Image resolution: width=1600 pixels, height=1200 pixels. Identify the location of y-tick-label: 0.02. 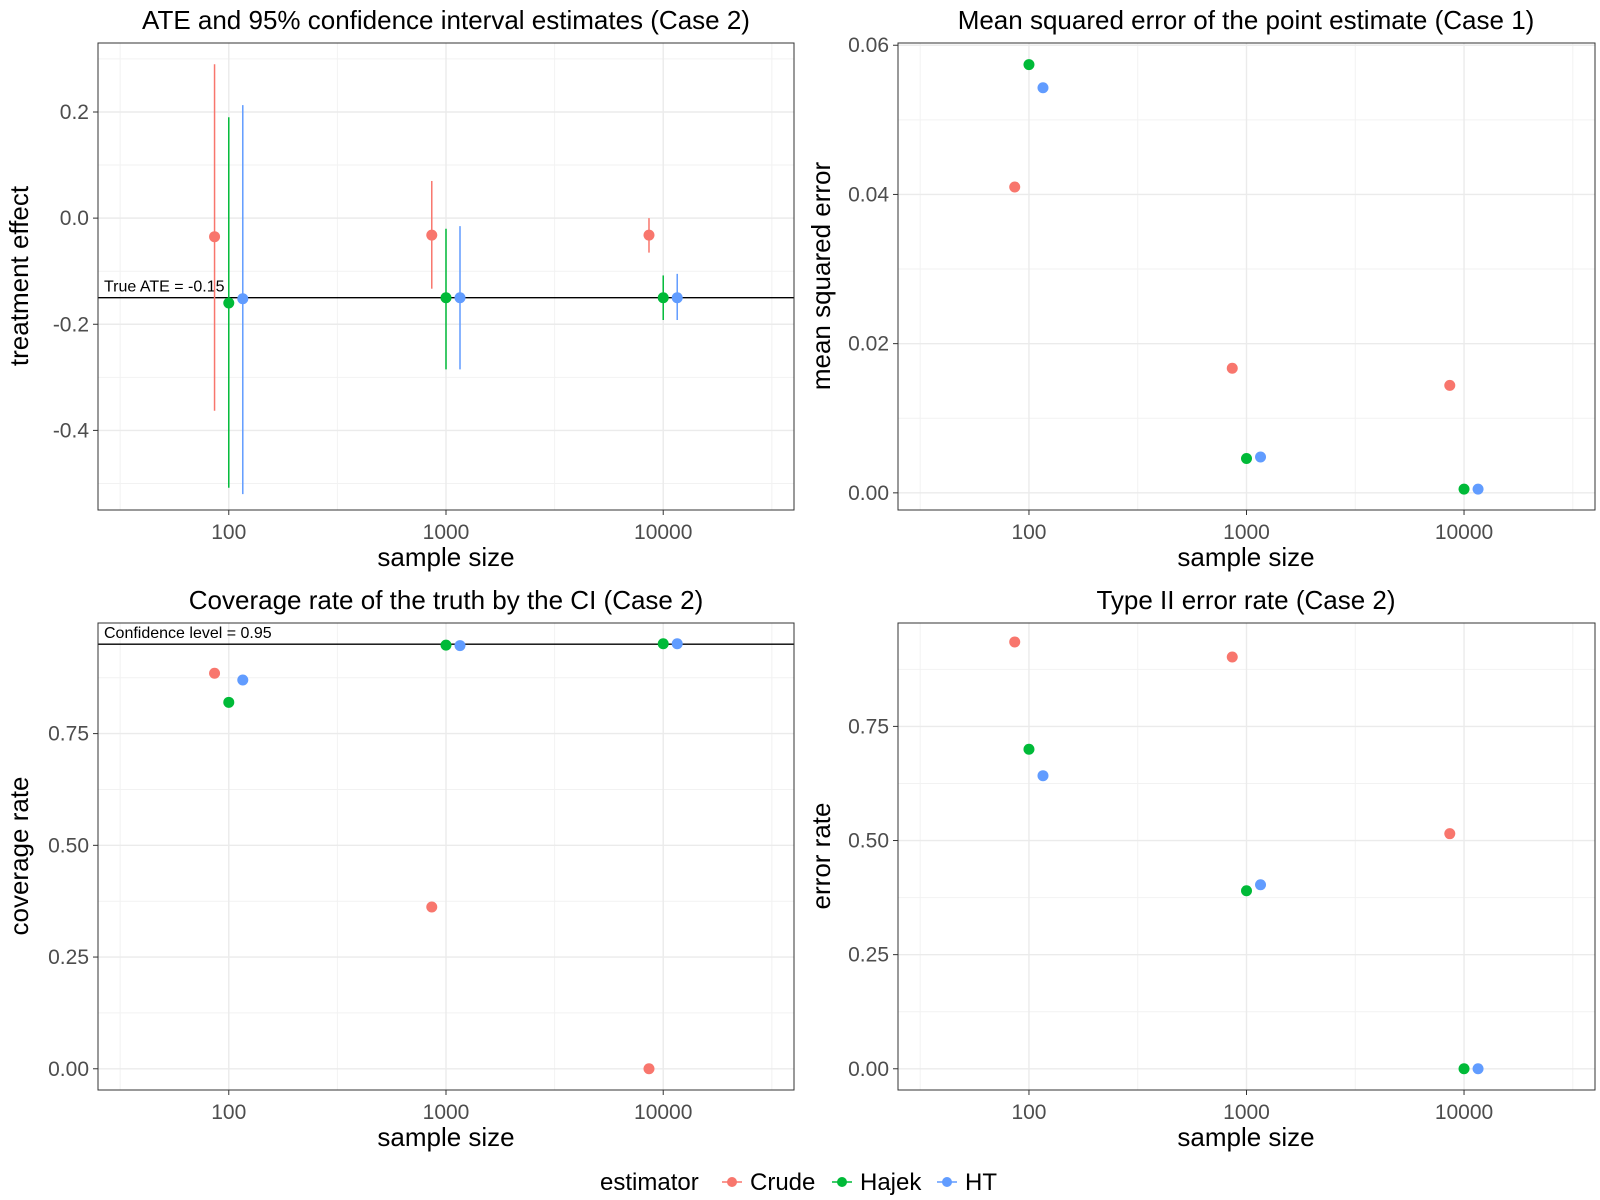
(868, 344).